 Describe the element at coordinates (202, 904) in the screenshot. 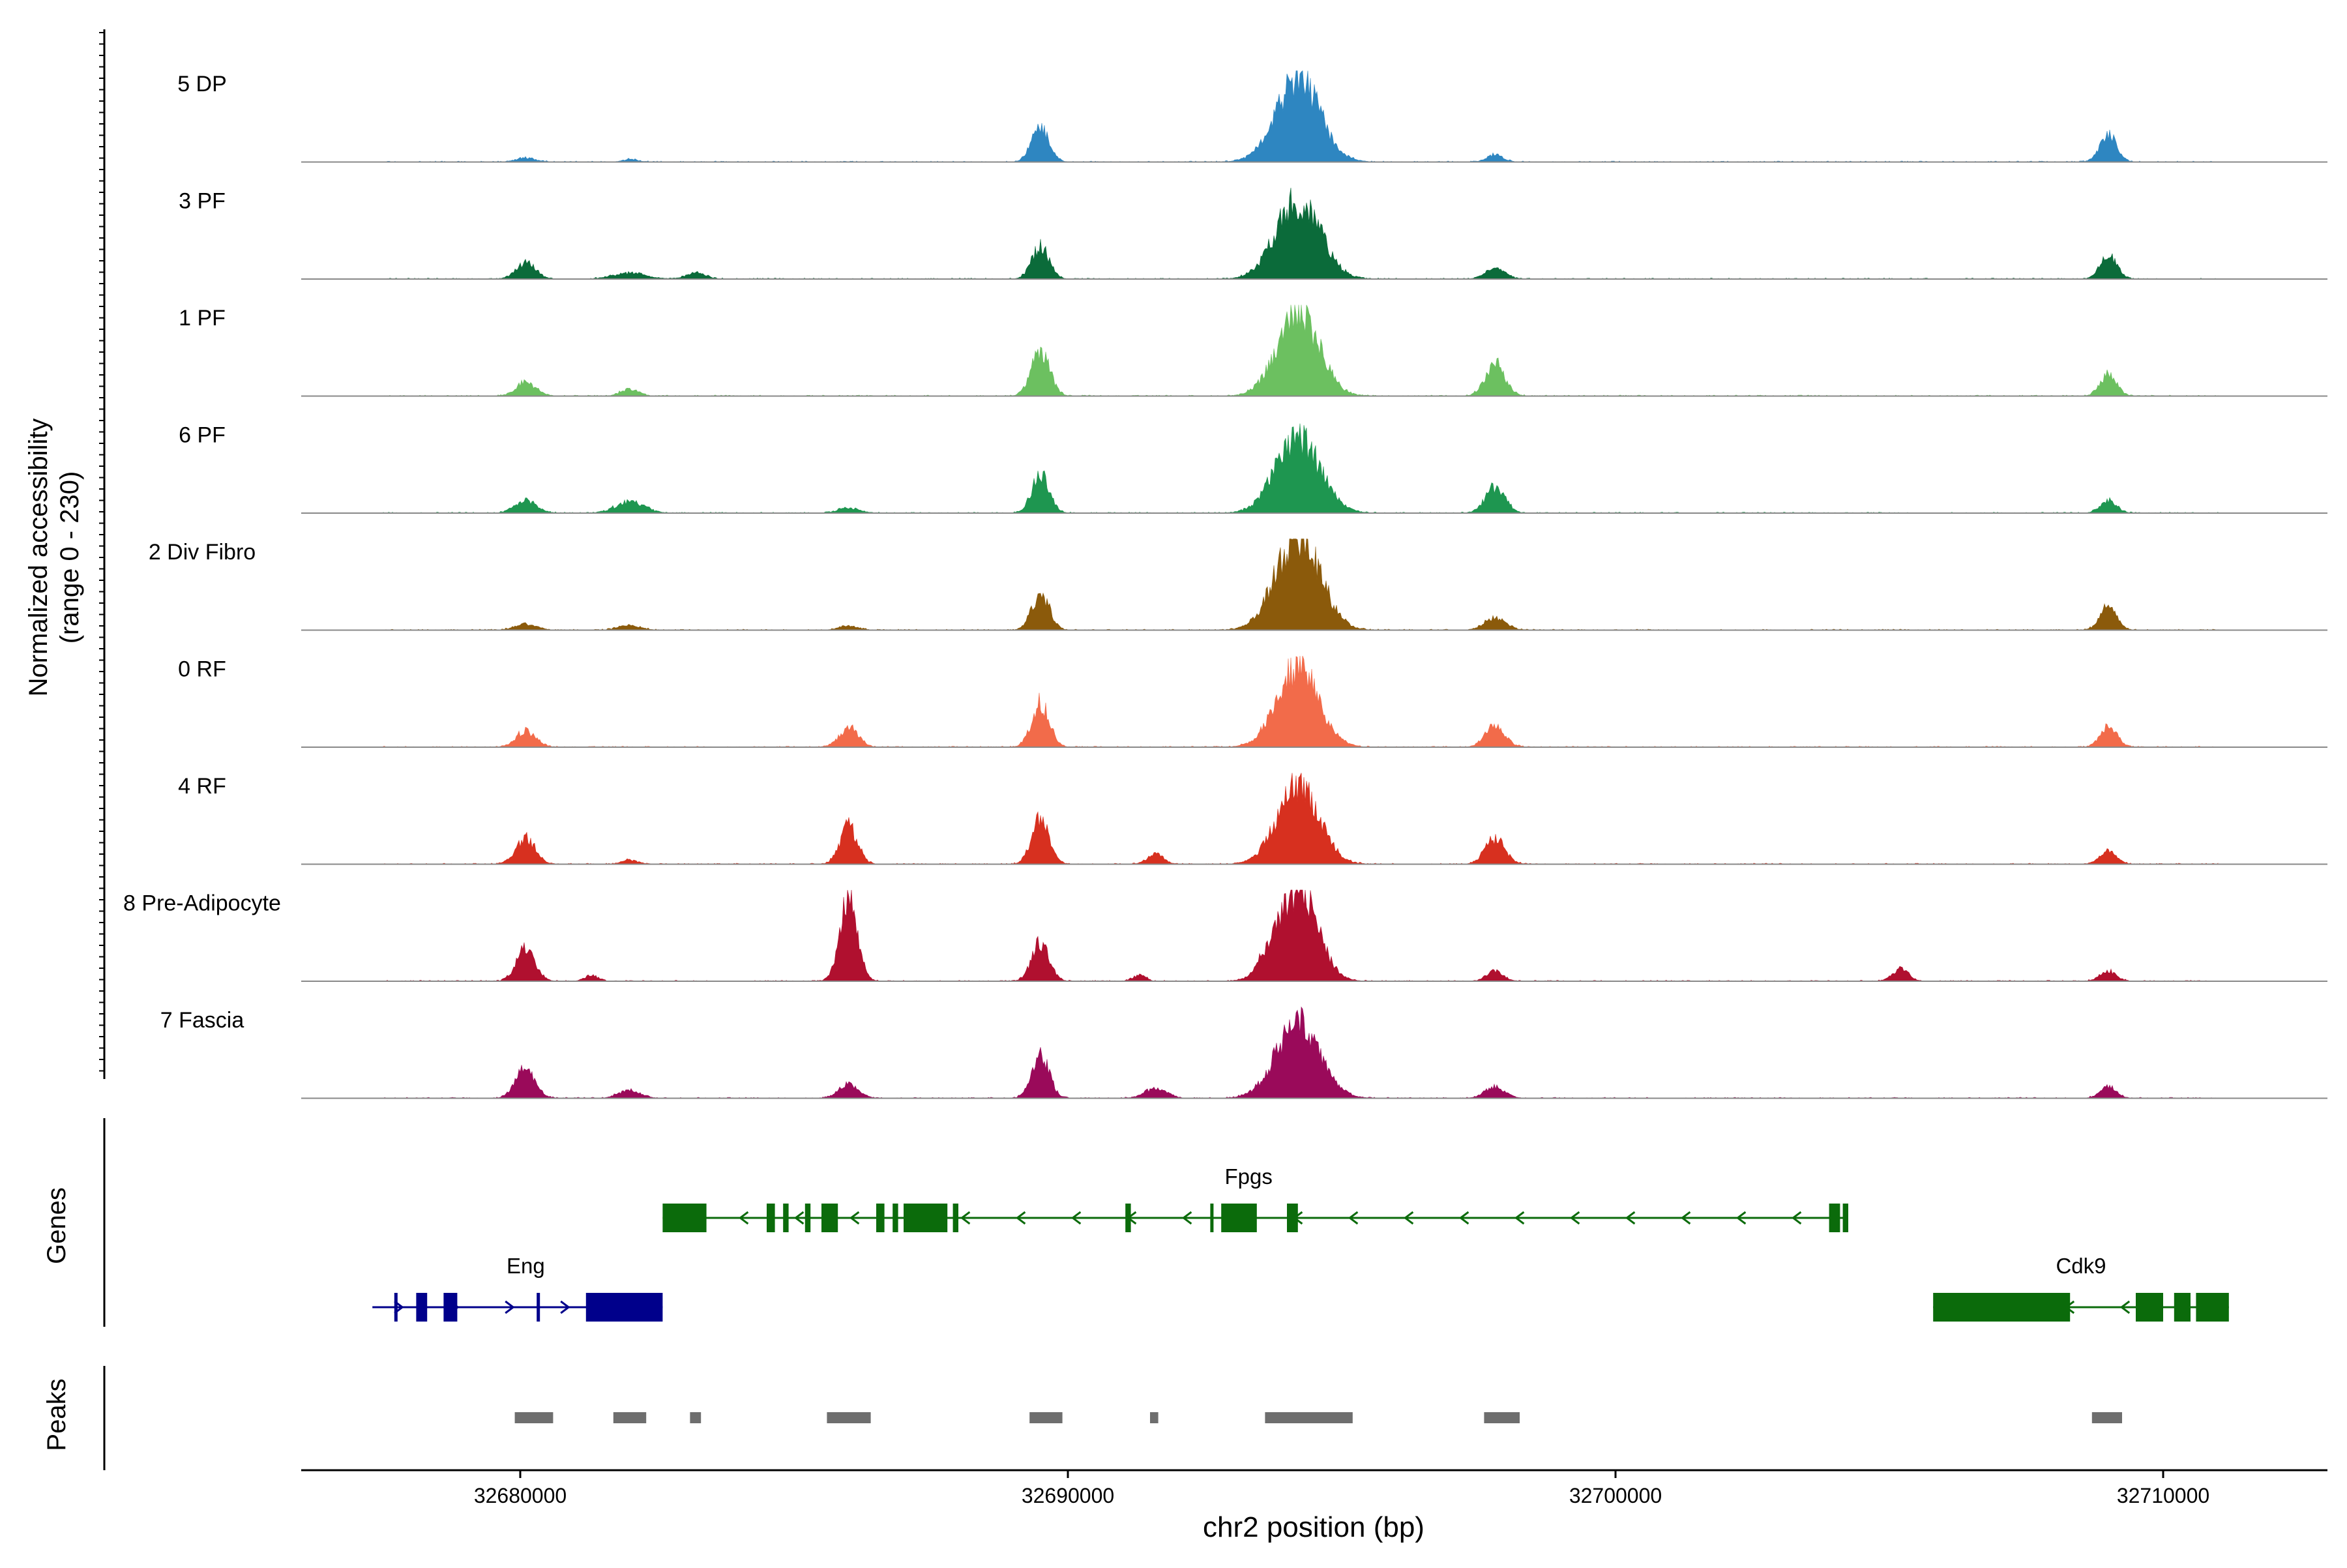

I see `track-label: 8 Pre-Adipocyte` at that location.